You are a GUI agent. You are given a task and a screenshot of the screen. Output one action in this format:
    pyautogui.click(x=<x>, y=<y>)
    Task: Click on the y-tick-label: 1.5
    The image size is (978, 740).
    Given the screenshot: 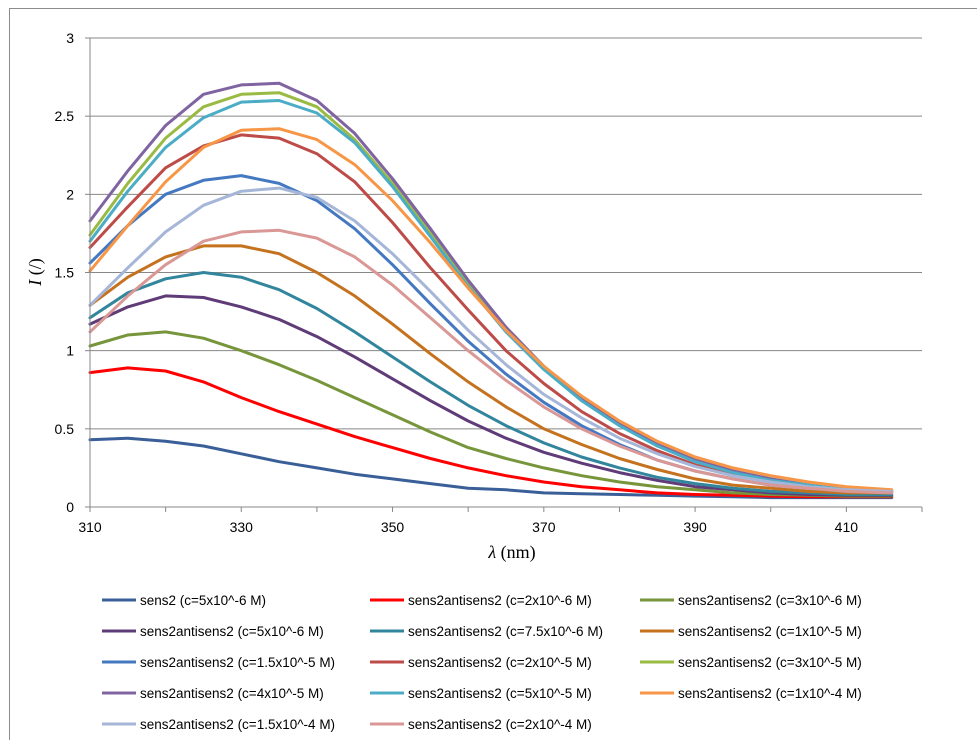 What is the action you would take?
    pyautogui.click(x=65, y=273)
    